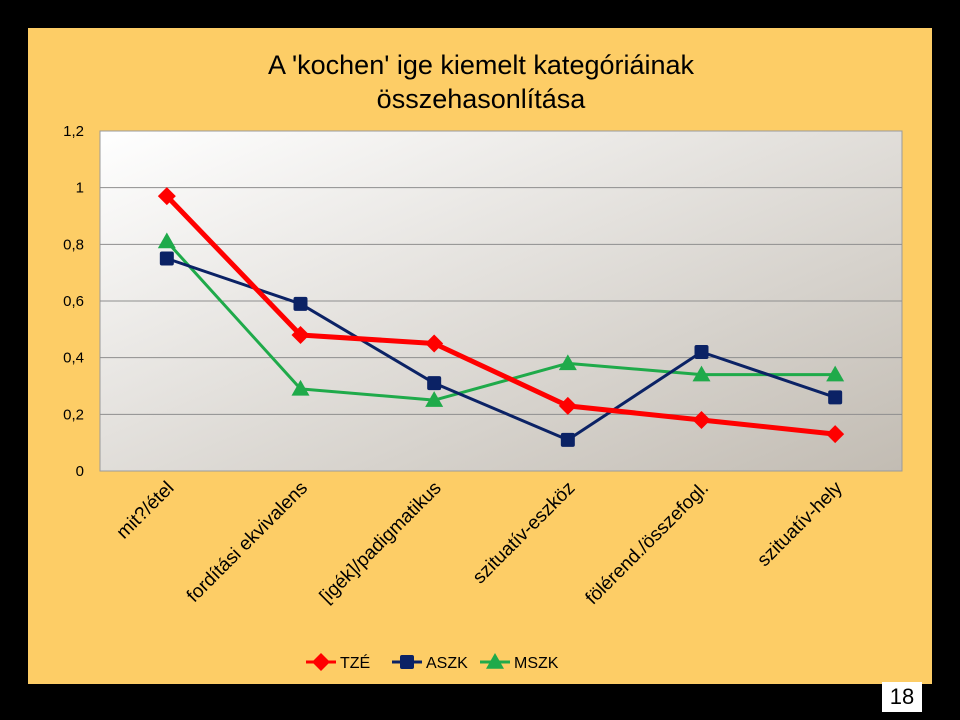 The width and height of the screenshot is (960, 720). What do you see at coordinates (73, 414) in the screenshot?
I see `y-tick-label: 0,2` at bounding box center [73, 414].